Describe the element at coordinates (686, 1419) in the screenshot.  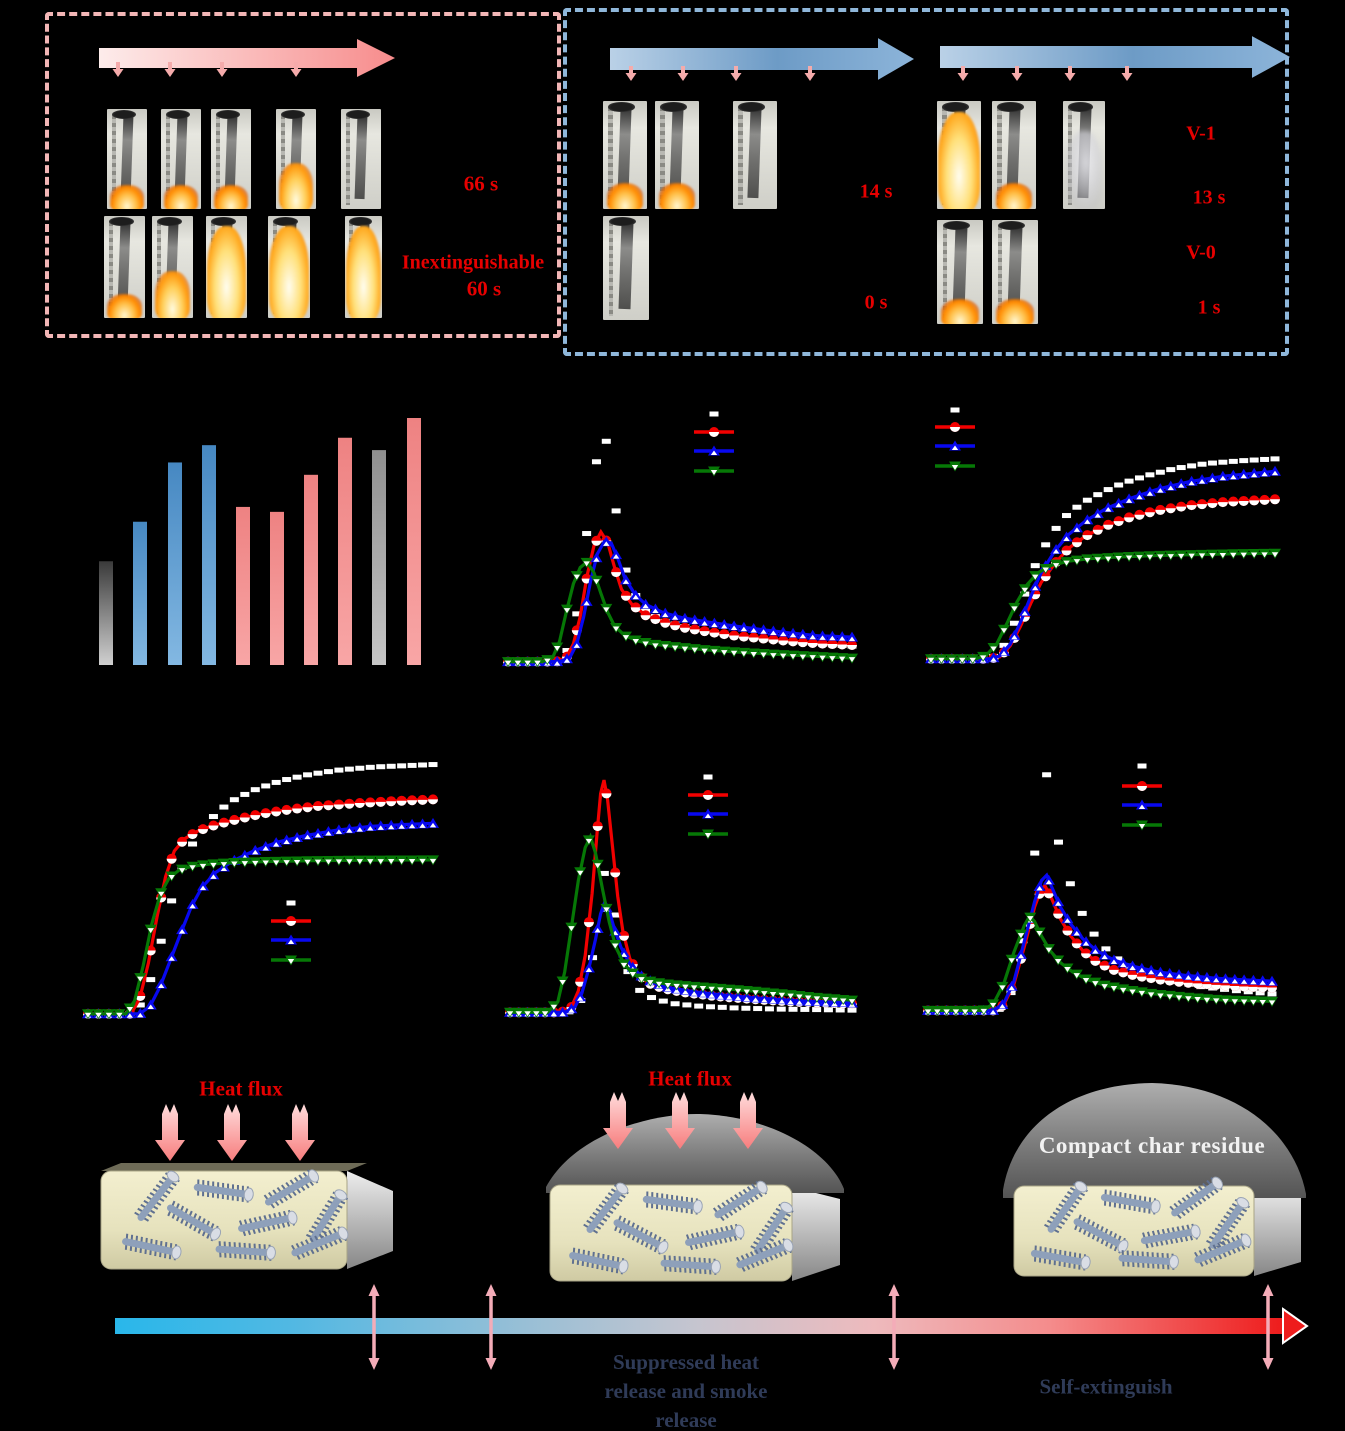
I see `suppressed-line: release` at that location.